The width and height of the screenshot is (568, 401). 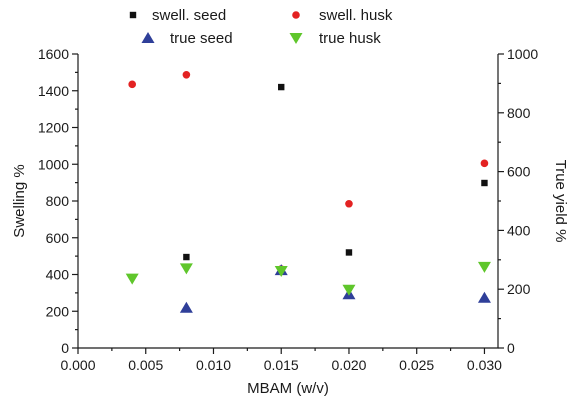 I want to click on legend-label: true seed, so click(x=201, y=38).